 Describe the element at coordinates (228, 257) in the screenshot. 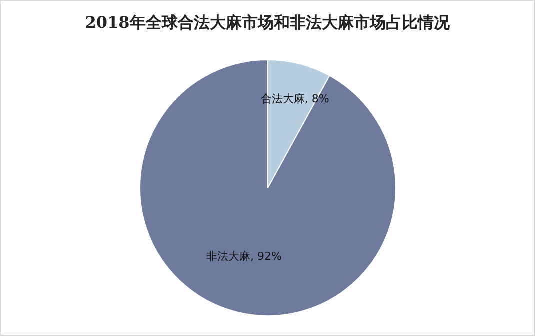

I see `slice-label: 非法大麻` at that location.